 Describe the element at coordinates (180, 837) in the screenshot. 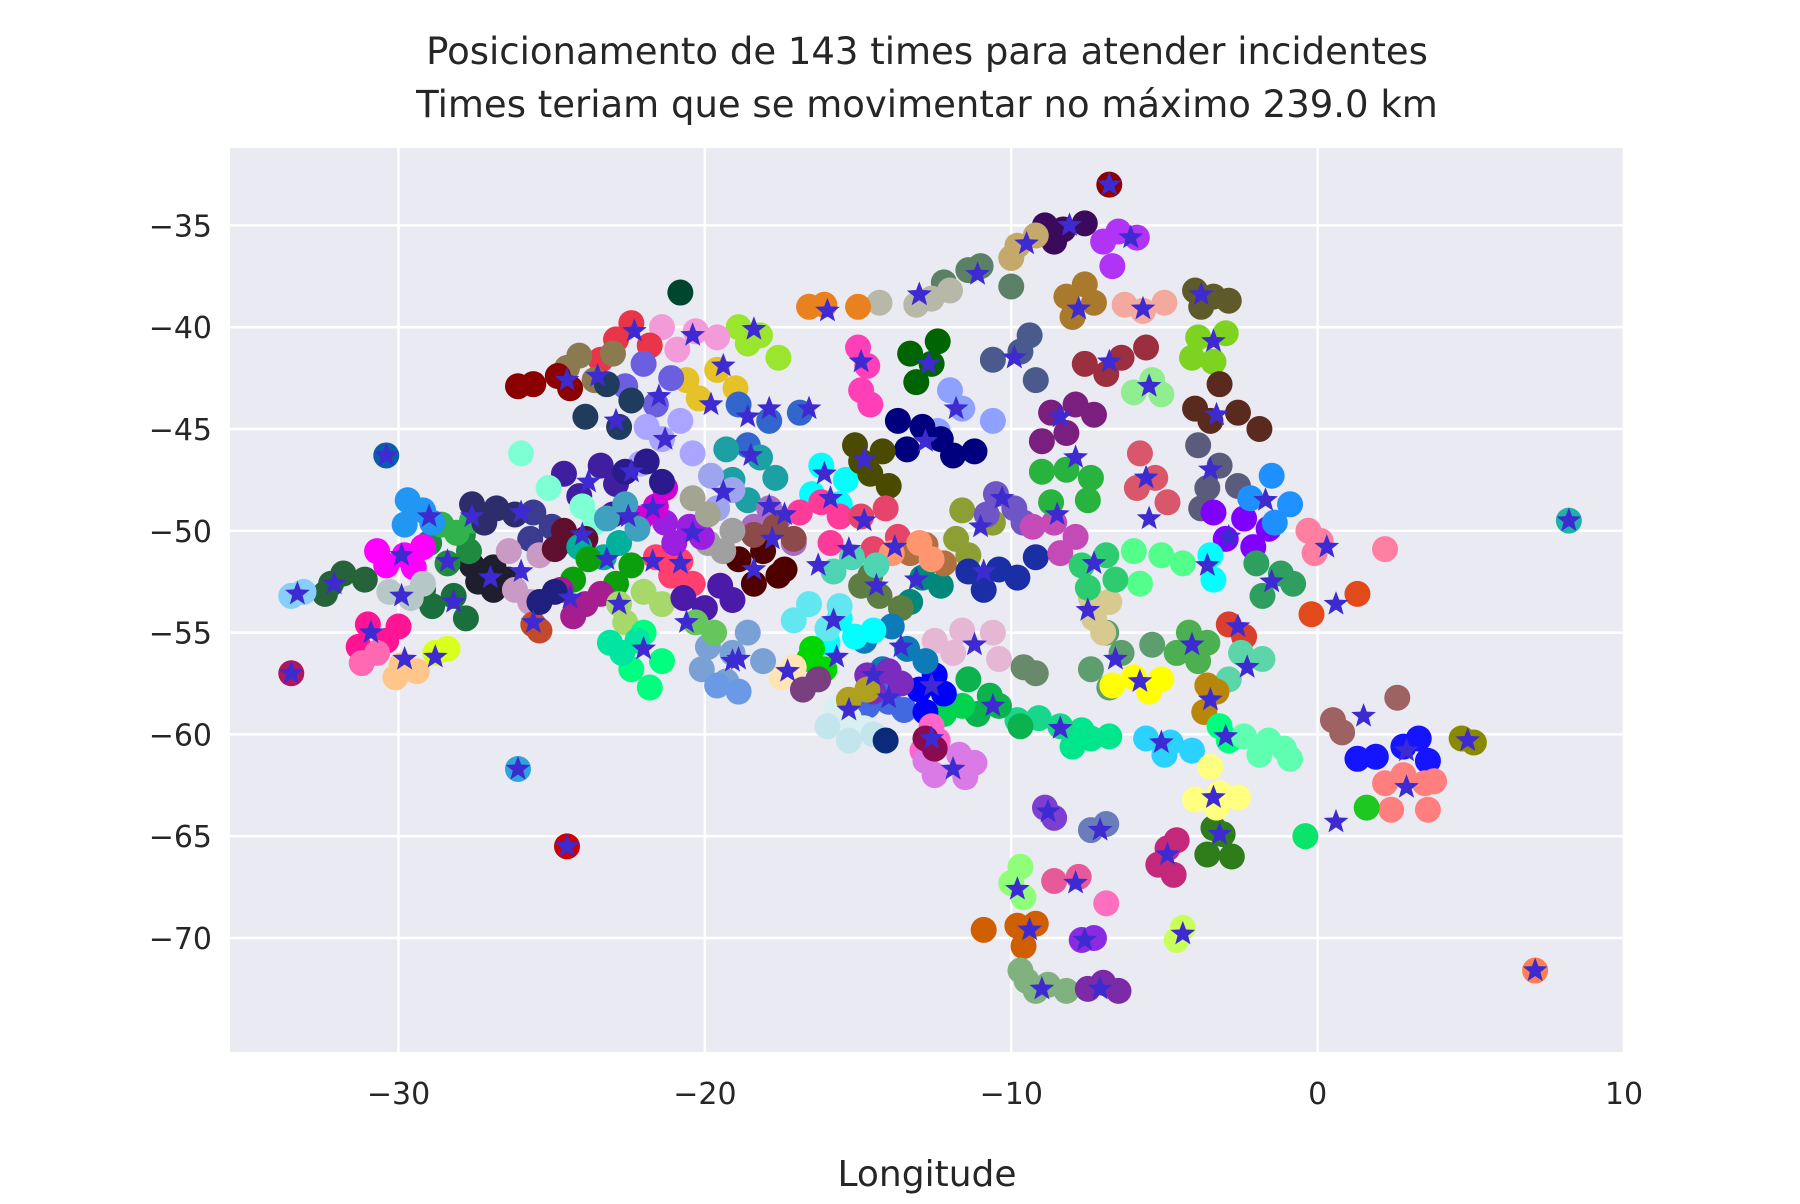

I see `y-tick-label: −65` at that location.